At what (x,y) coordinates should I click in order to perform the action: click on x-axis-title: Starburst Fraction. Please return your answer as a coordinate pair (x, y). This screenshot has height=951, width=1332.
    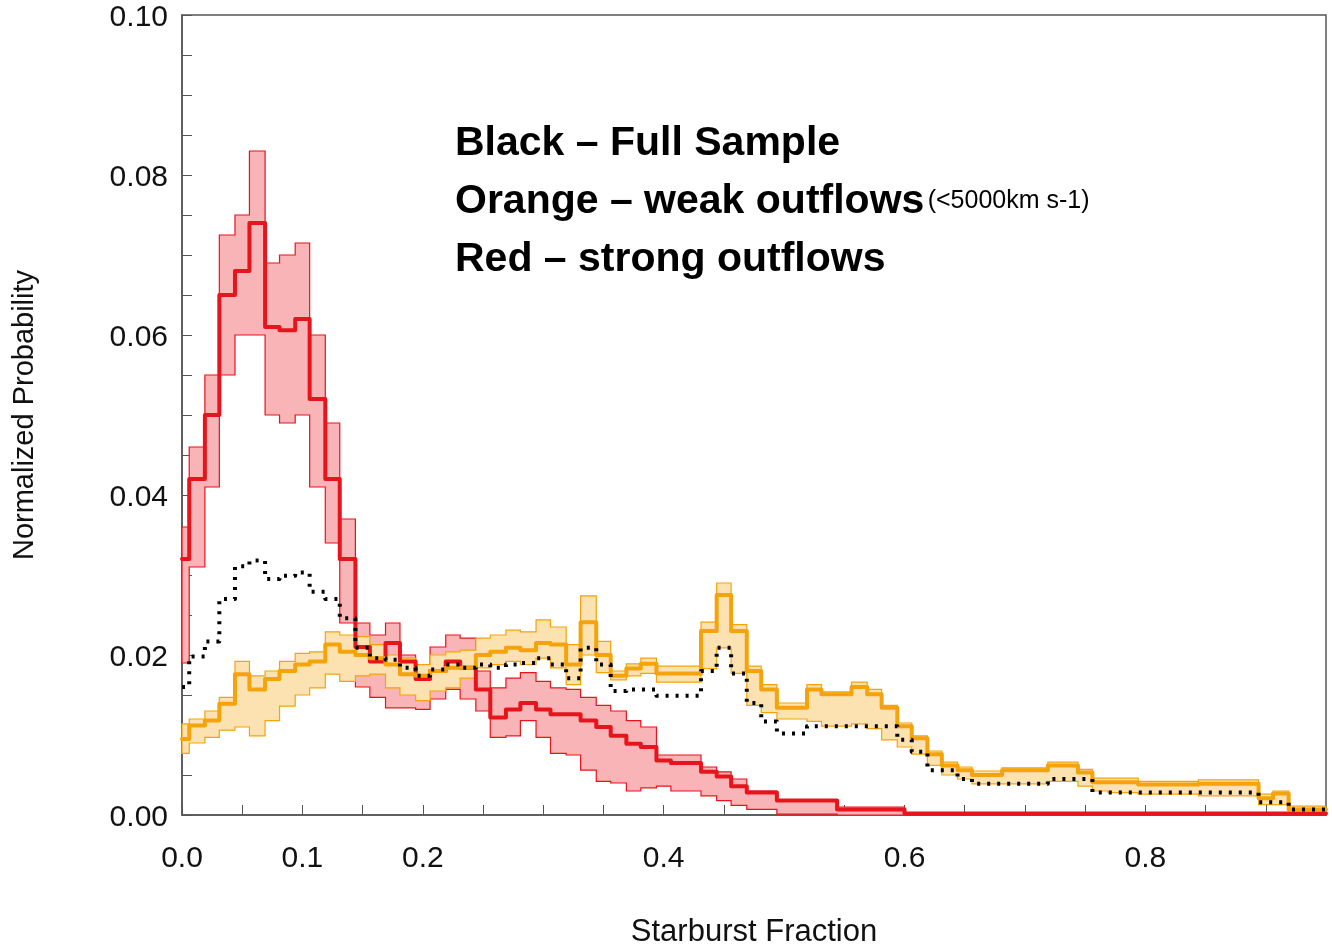
    Looking at the image, I should click on (754, 930).